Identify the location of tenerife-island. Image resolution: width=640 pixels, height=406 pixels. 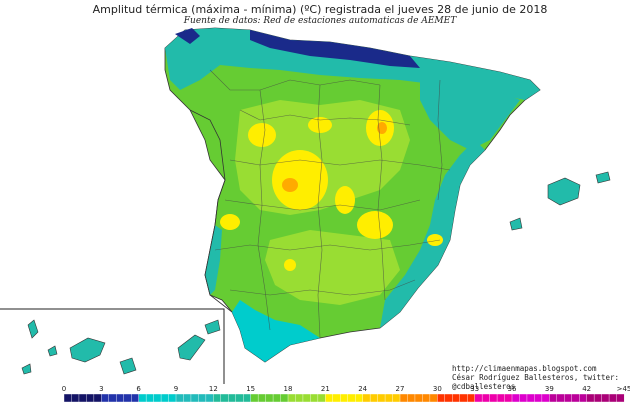
(87, 350).